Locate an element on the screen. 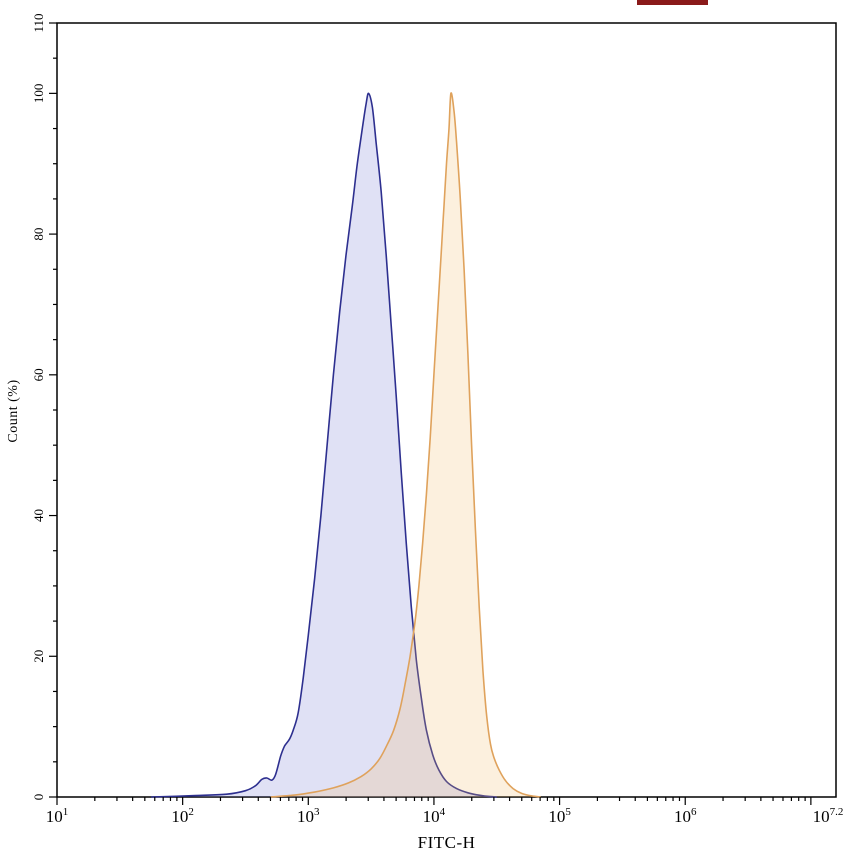  x-tick-label: 10⁵ is located at coordinates (559, 816).